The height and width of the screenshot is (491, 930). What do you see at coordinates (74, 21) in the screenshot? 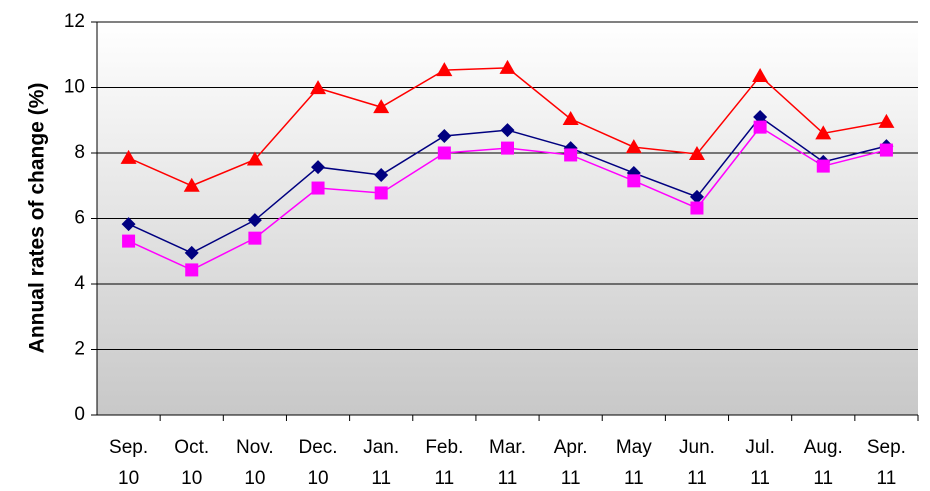
I see `y-tick-label: 12` at bounding box center [74, 21].